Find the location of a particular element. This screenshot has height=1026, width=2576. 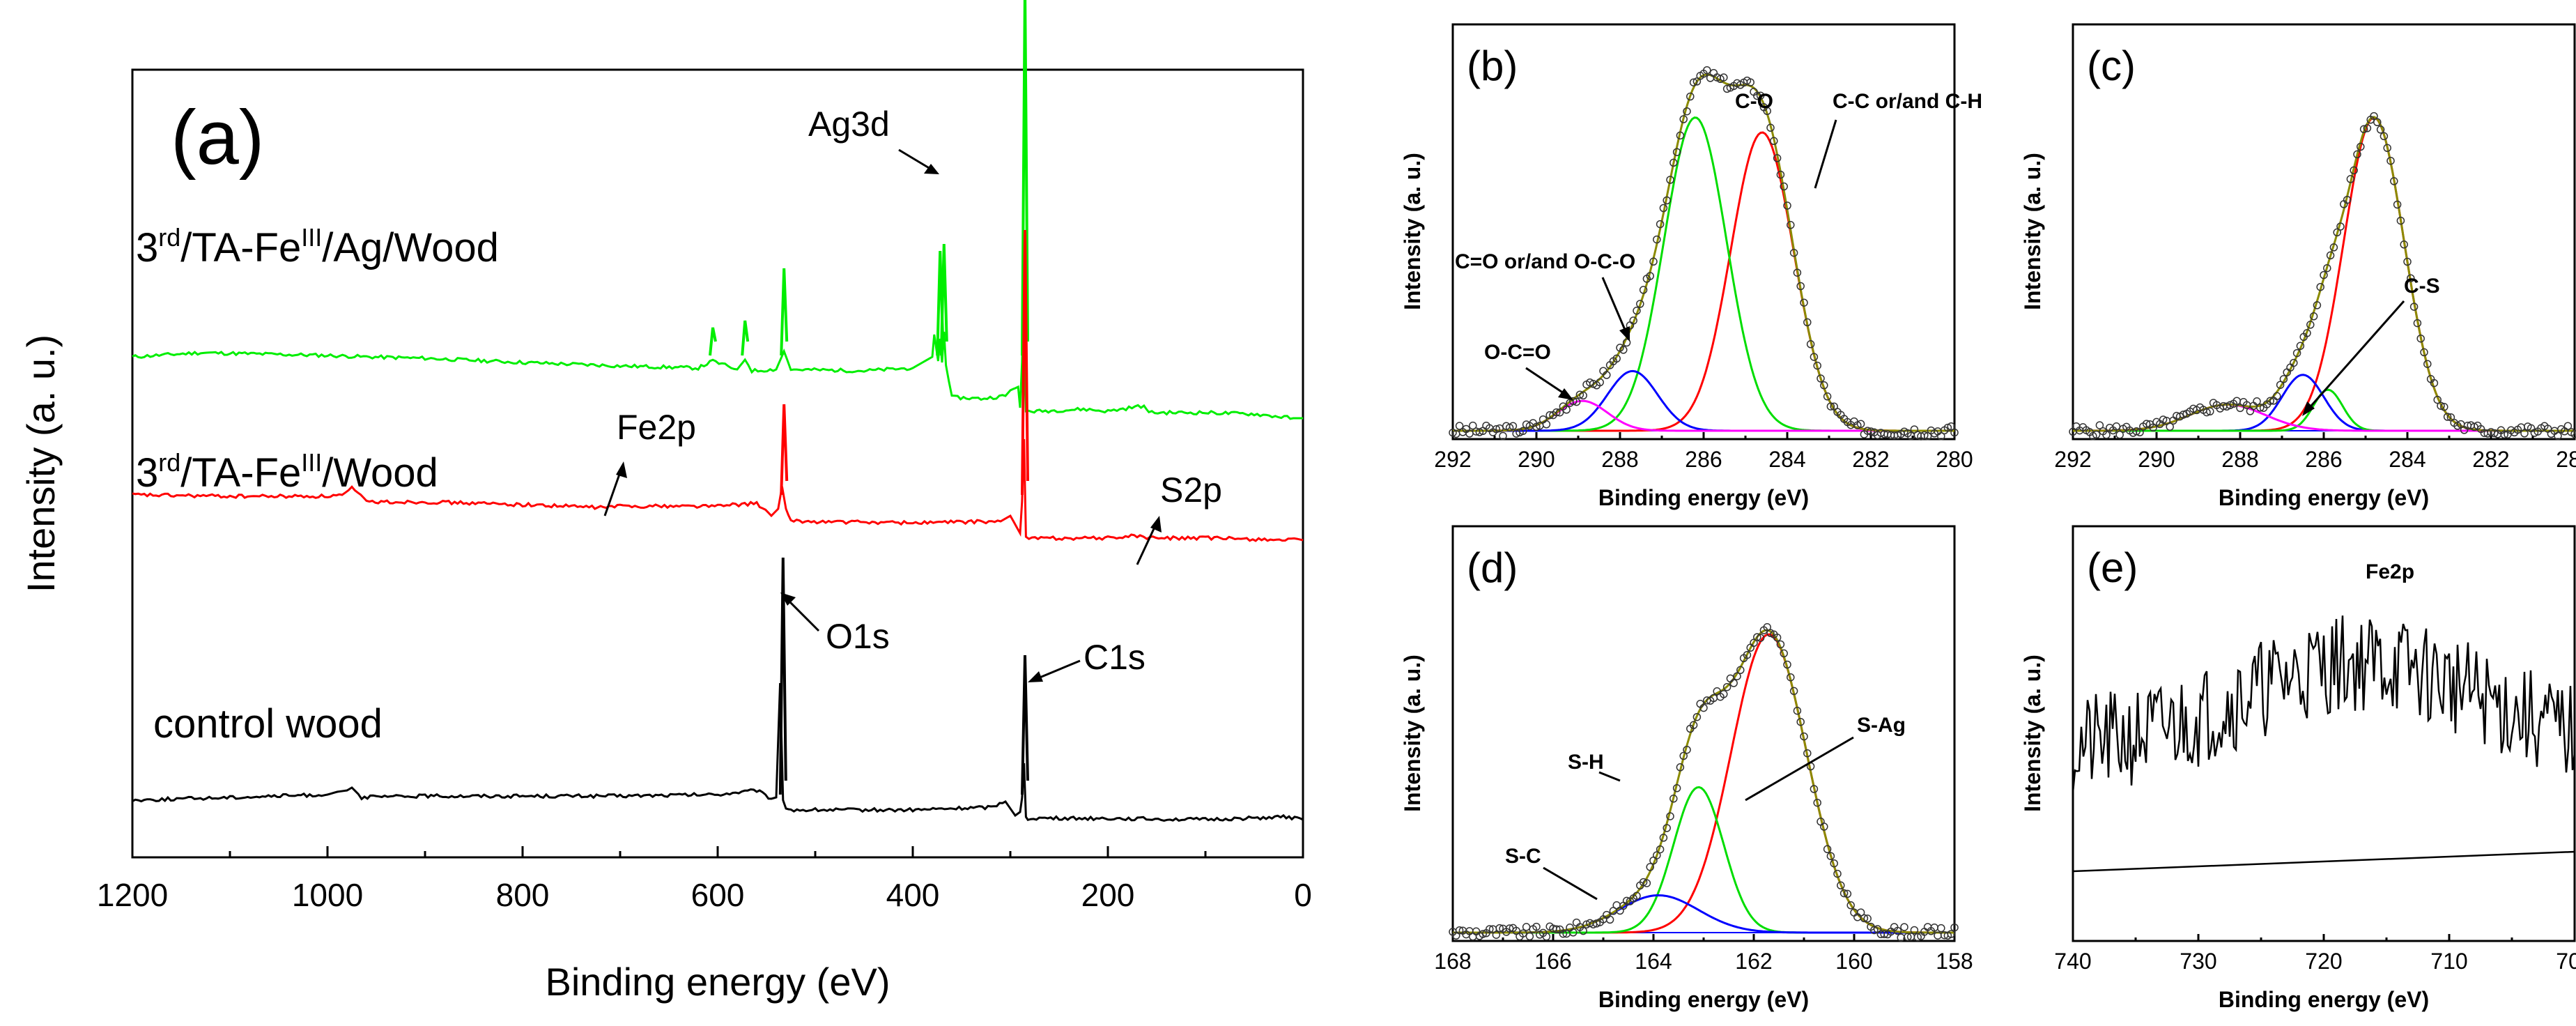

series-peak is located at coordinates (713, 341).